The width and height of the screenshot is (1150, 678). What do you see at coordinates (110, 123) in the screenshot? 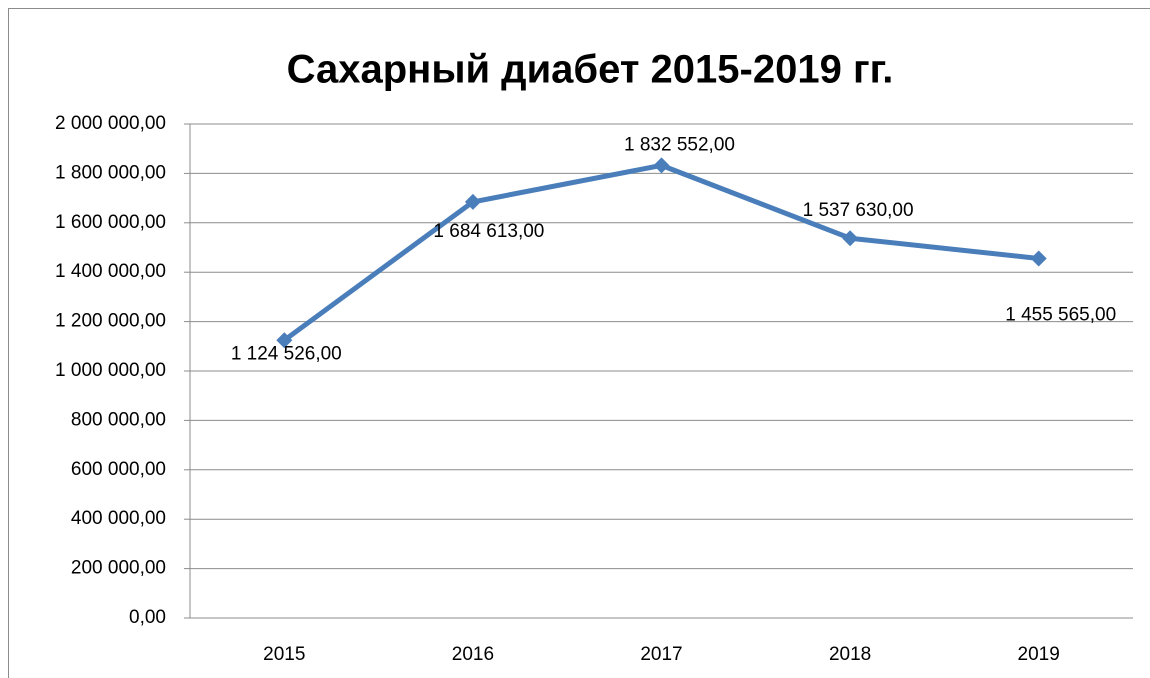
I see `y-tick-label: 2 000 000,00` at bounding box center [110, 123].